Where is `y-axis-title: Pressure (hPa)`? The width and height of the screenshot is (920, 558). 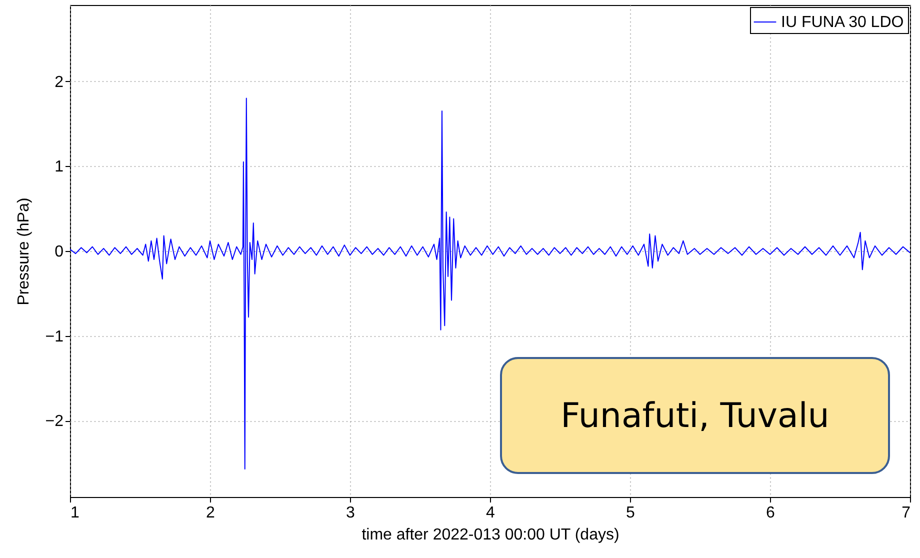 y-axis-title: Pressure (hPa) is located at coordinates (23, 252).